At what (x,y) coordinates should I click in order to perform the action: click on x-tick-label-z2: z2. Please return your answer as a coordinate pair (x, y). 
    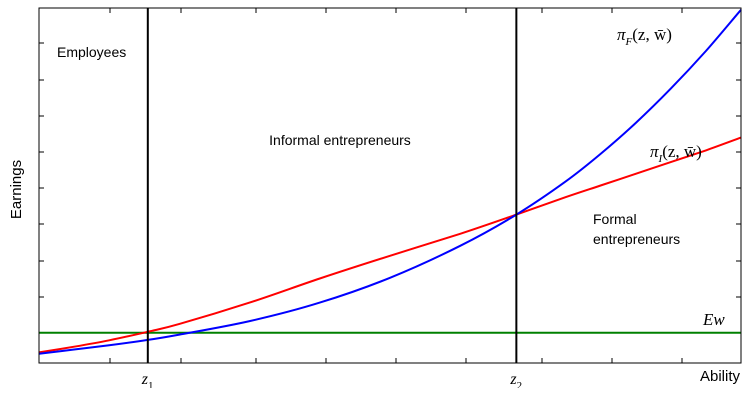
    Looking at the image, I should click on (515, 379).